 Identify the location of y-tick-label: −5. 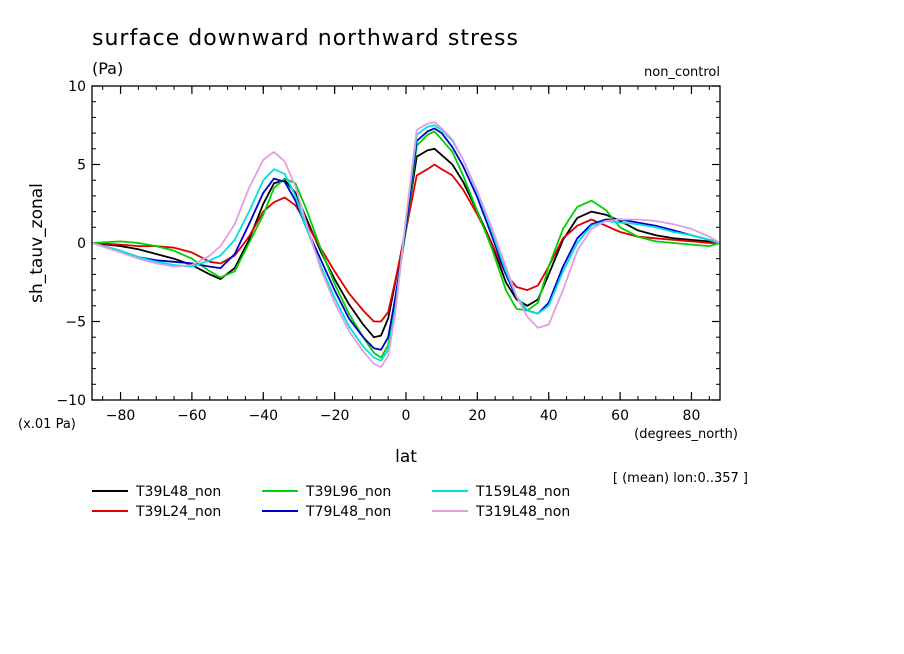
(75, 323).